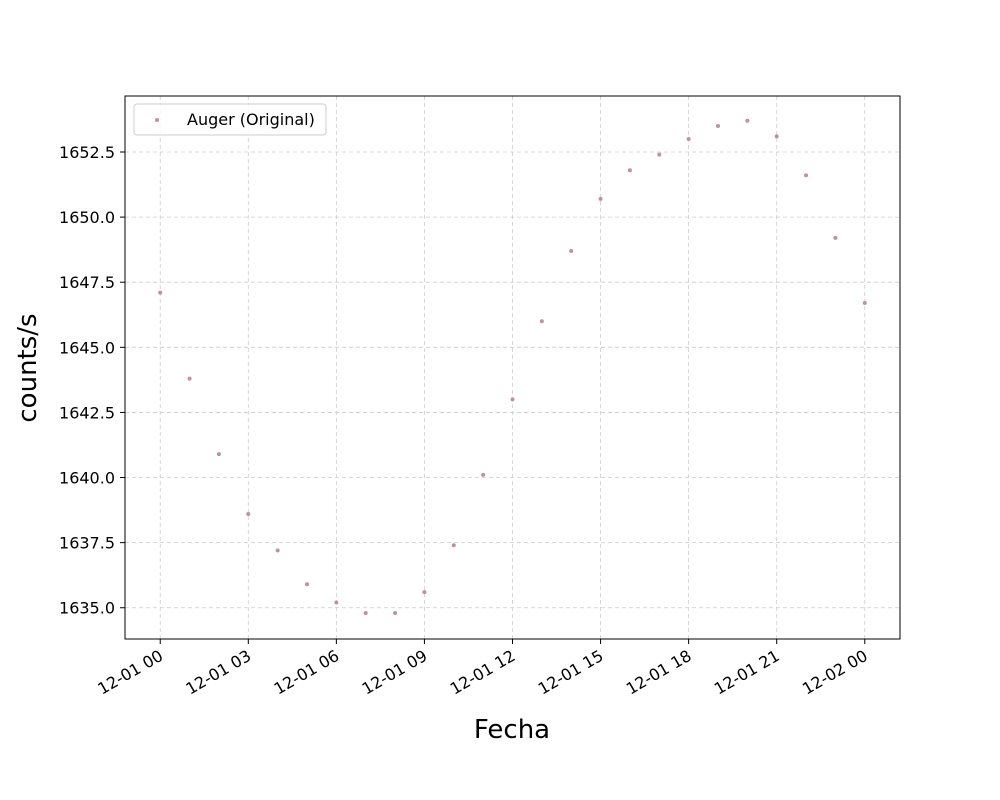 The image size is (1000, 800). I want to click on x-tick-label: 12-01 03, so click(218, 672).